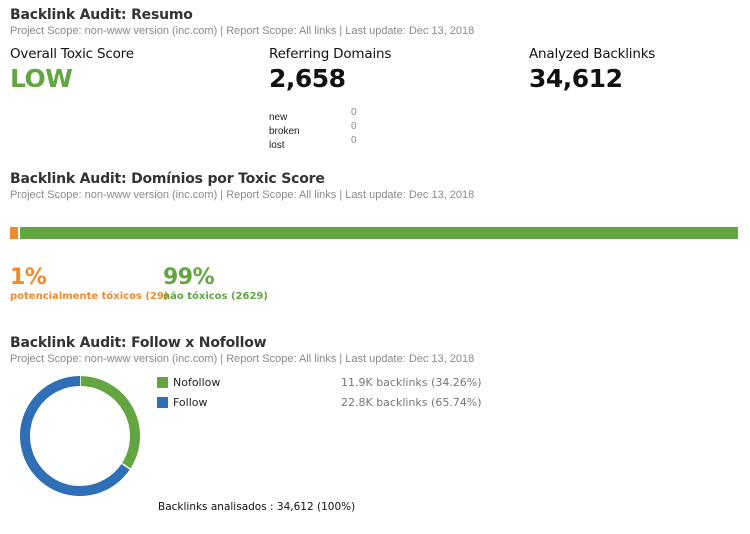 This screenshot has width=750, height=534. I want to click on nofollow-swatch, so click(162, 382).